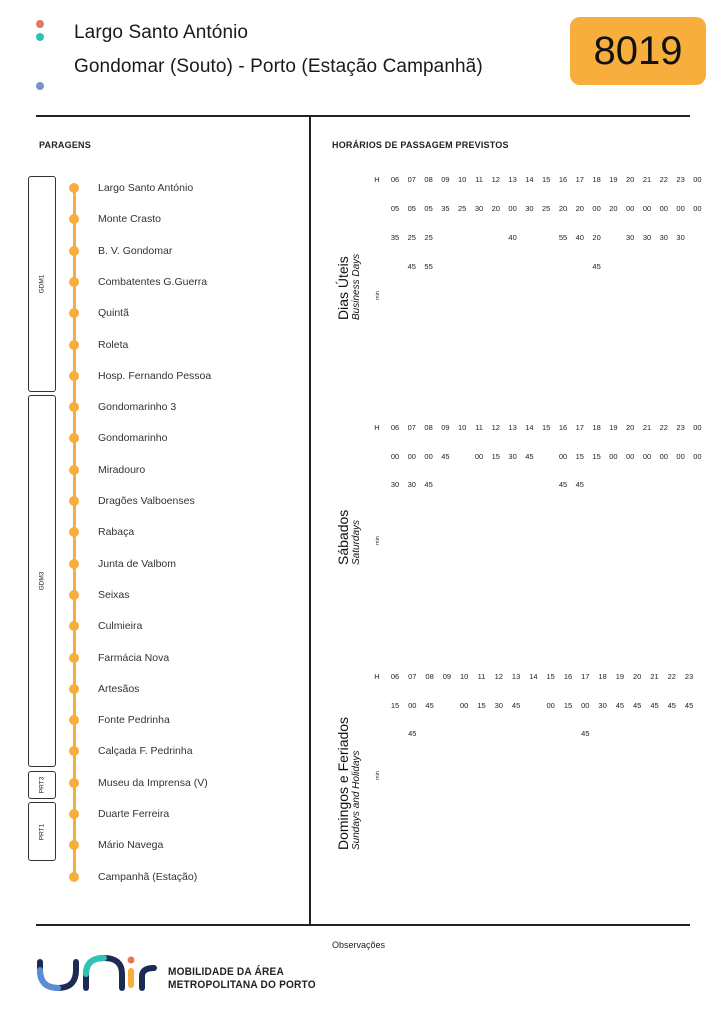  Describe the element at coordinates (445, 208) in the screenshot. I see `minute-cell: 35` at that location.